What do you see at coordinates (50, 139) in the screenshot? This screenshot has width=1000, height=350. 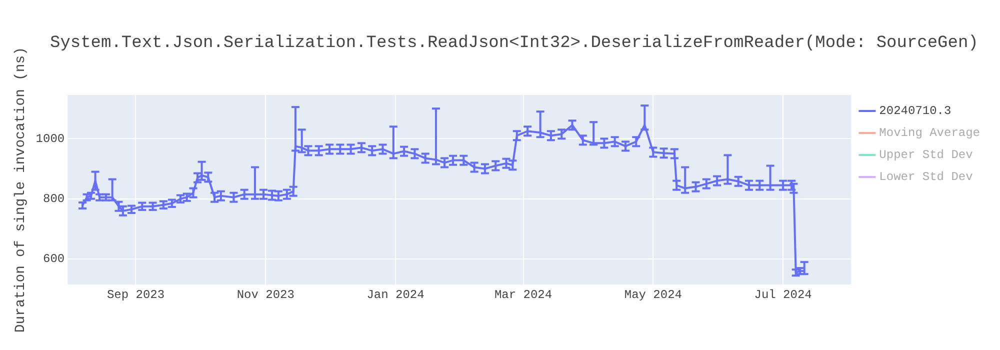 I see `y-tick-label: 1000` at bounding box center [50, 139].